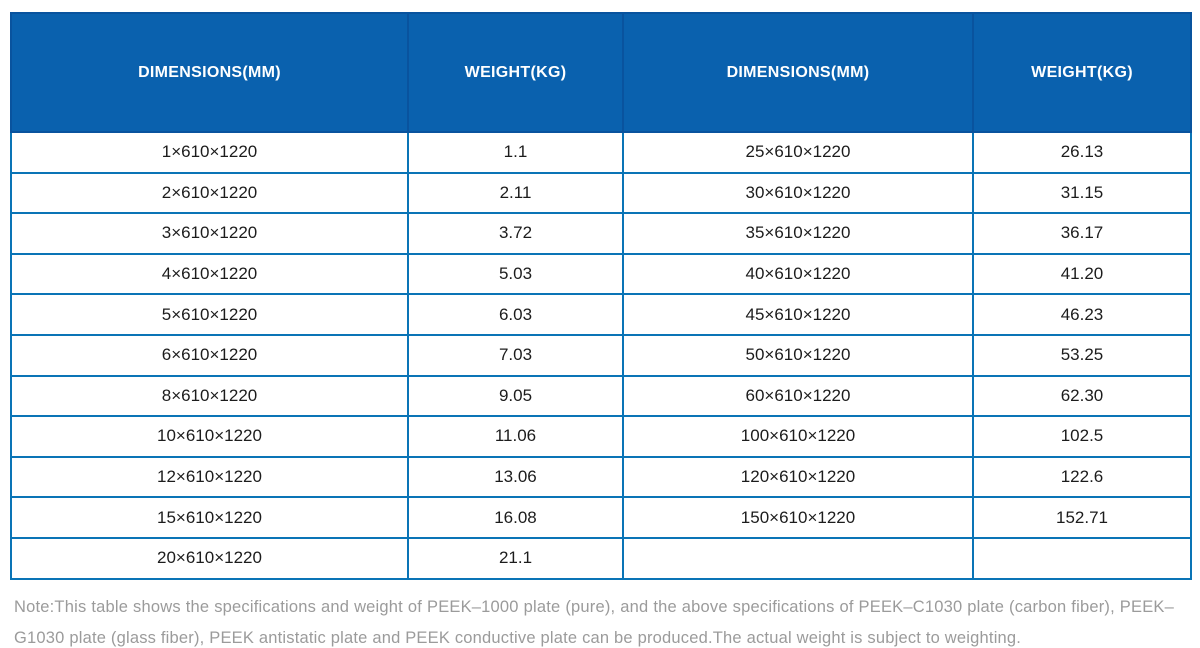  I want to click on dimensions-cell: 50×610×1220, so click(798, 355).